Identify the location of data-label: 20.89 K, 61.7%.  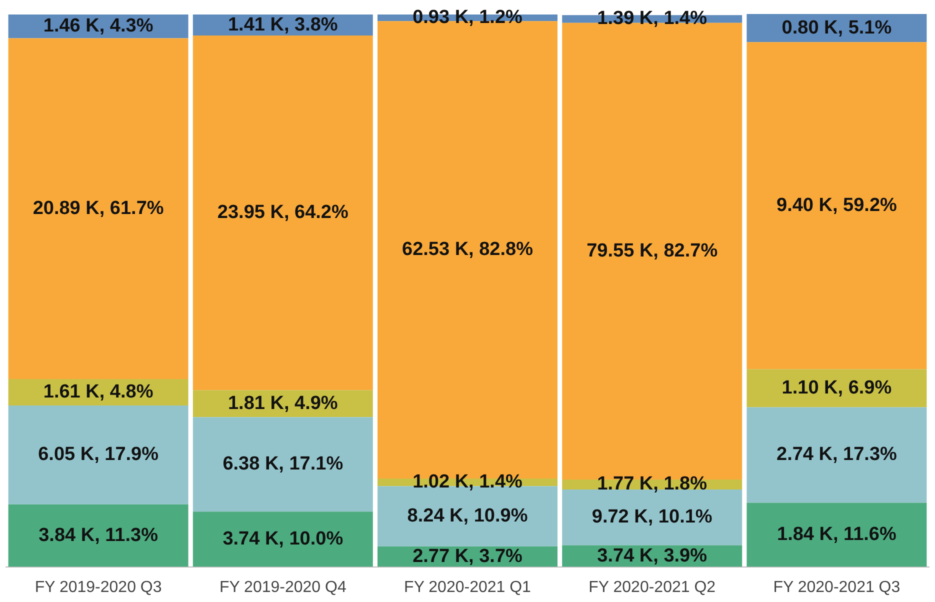
(98, 208).